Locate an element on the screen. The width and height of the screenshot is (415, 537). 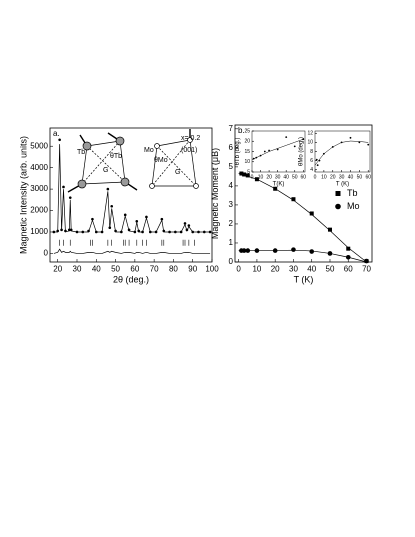
y-tick-label: 3 is located at coordinates (231, 204).